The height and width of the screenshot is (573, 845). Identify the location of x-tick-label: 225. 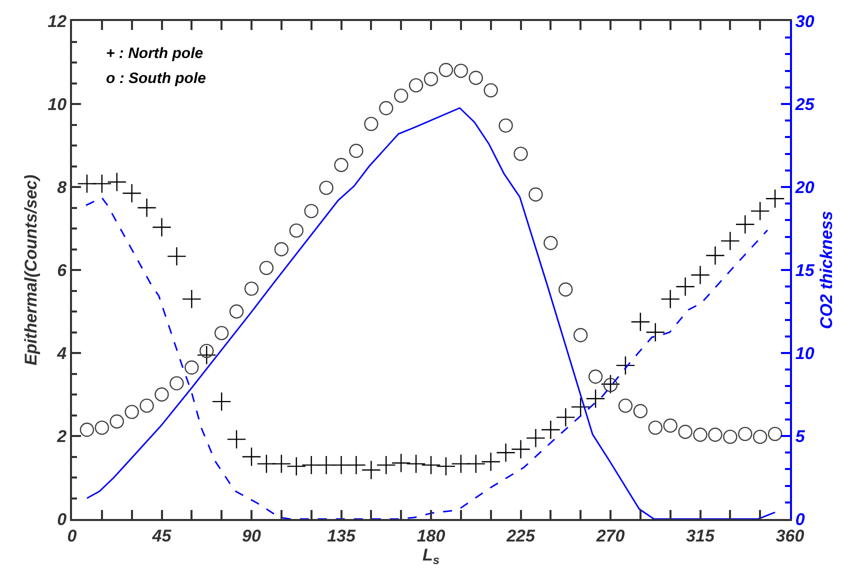
(521, 536).